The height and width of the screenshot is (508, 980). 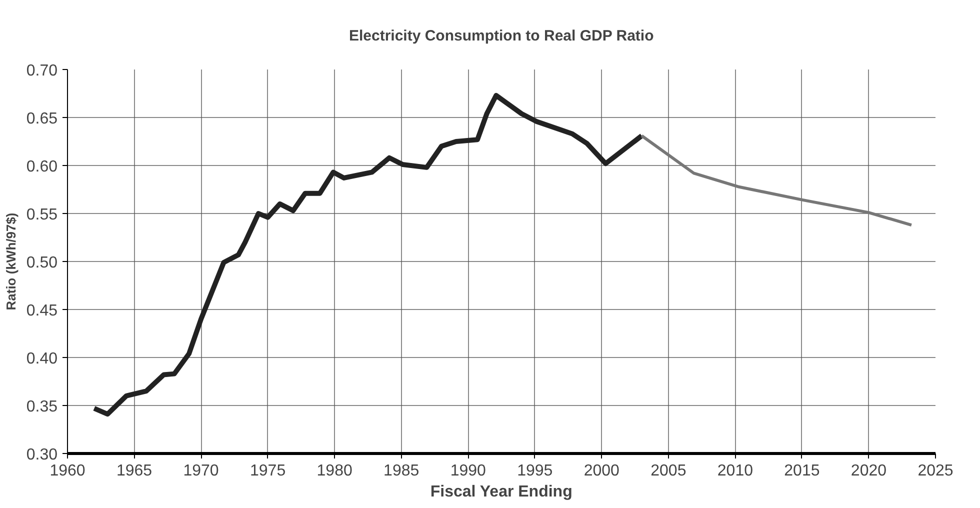 What do you see at coordinates (334, 471) in the screenshot?
I see `x-tick-label: 1980` at bounding box center [334, 471].